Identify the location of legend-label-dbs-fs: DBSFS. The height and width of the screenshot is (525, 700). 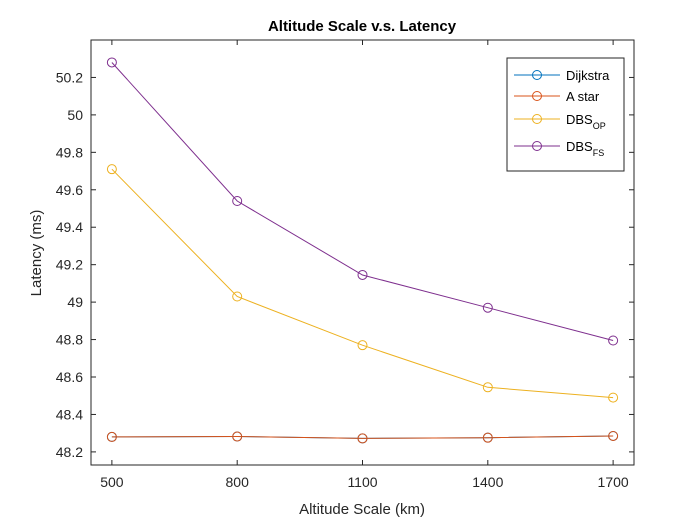
(585, 148).